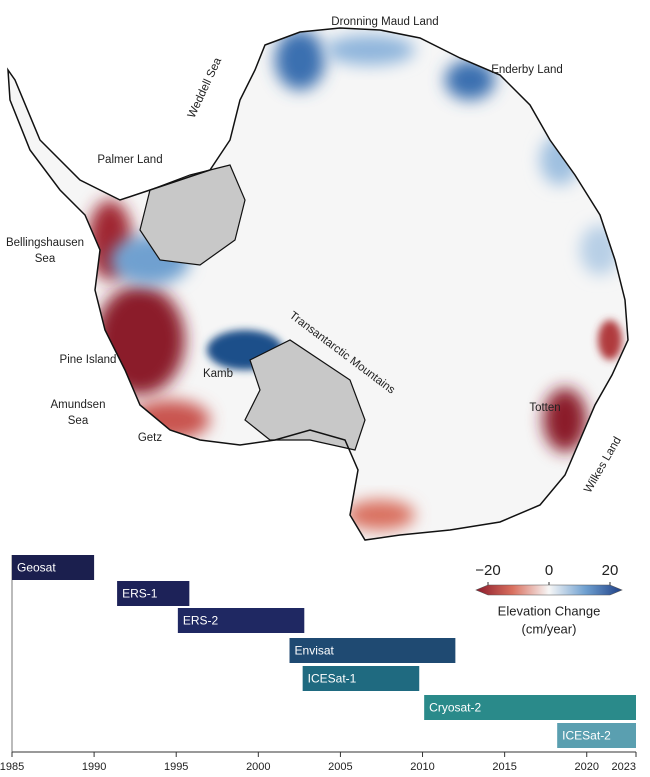 The image size is (650, 777). Describe the element at coordinates (422, 767) in the screenshot. I see `x-tick-label: 2010` at that location.